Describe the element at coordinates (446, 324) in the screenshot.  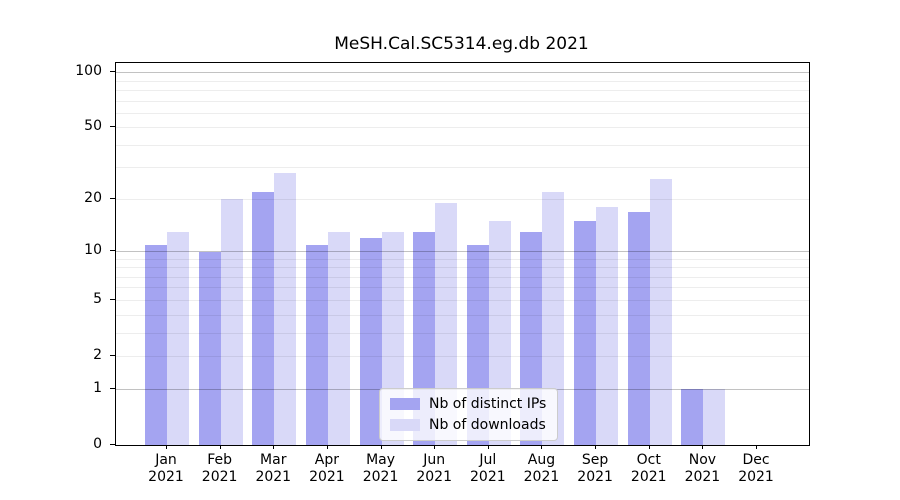
I see `bar-jun-downloads` at that location.